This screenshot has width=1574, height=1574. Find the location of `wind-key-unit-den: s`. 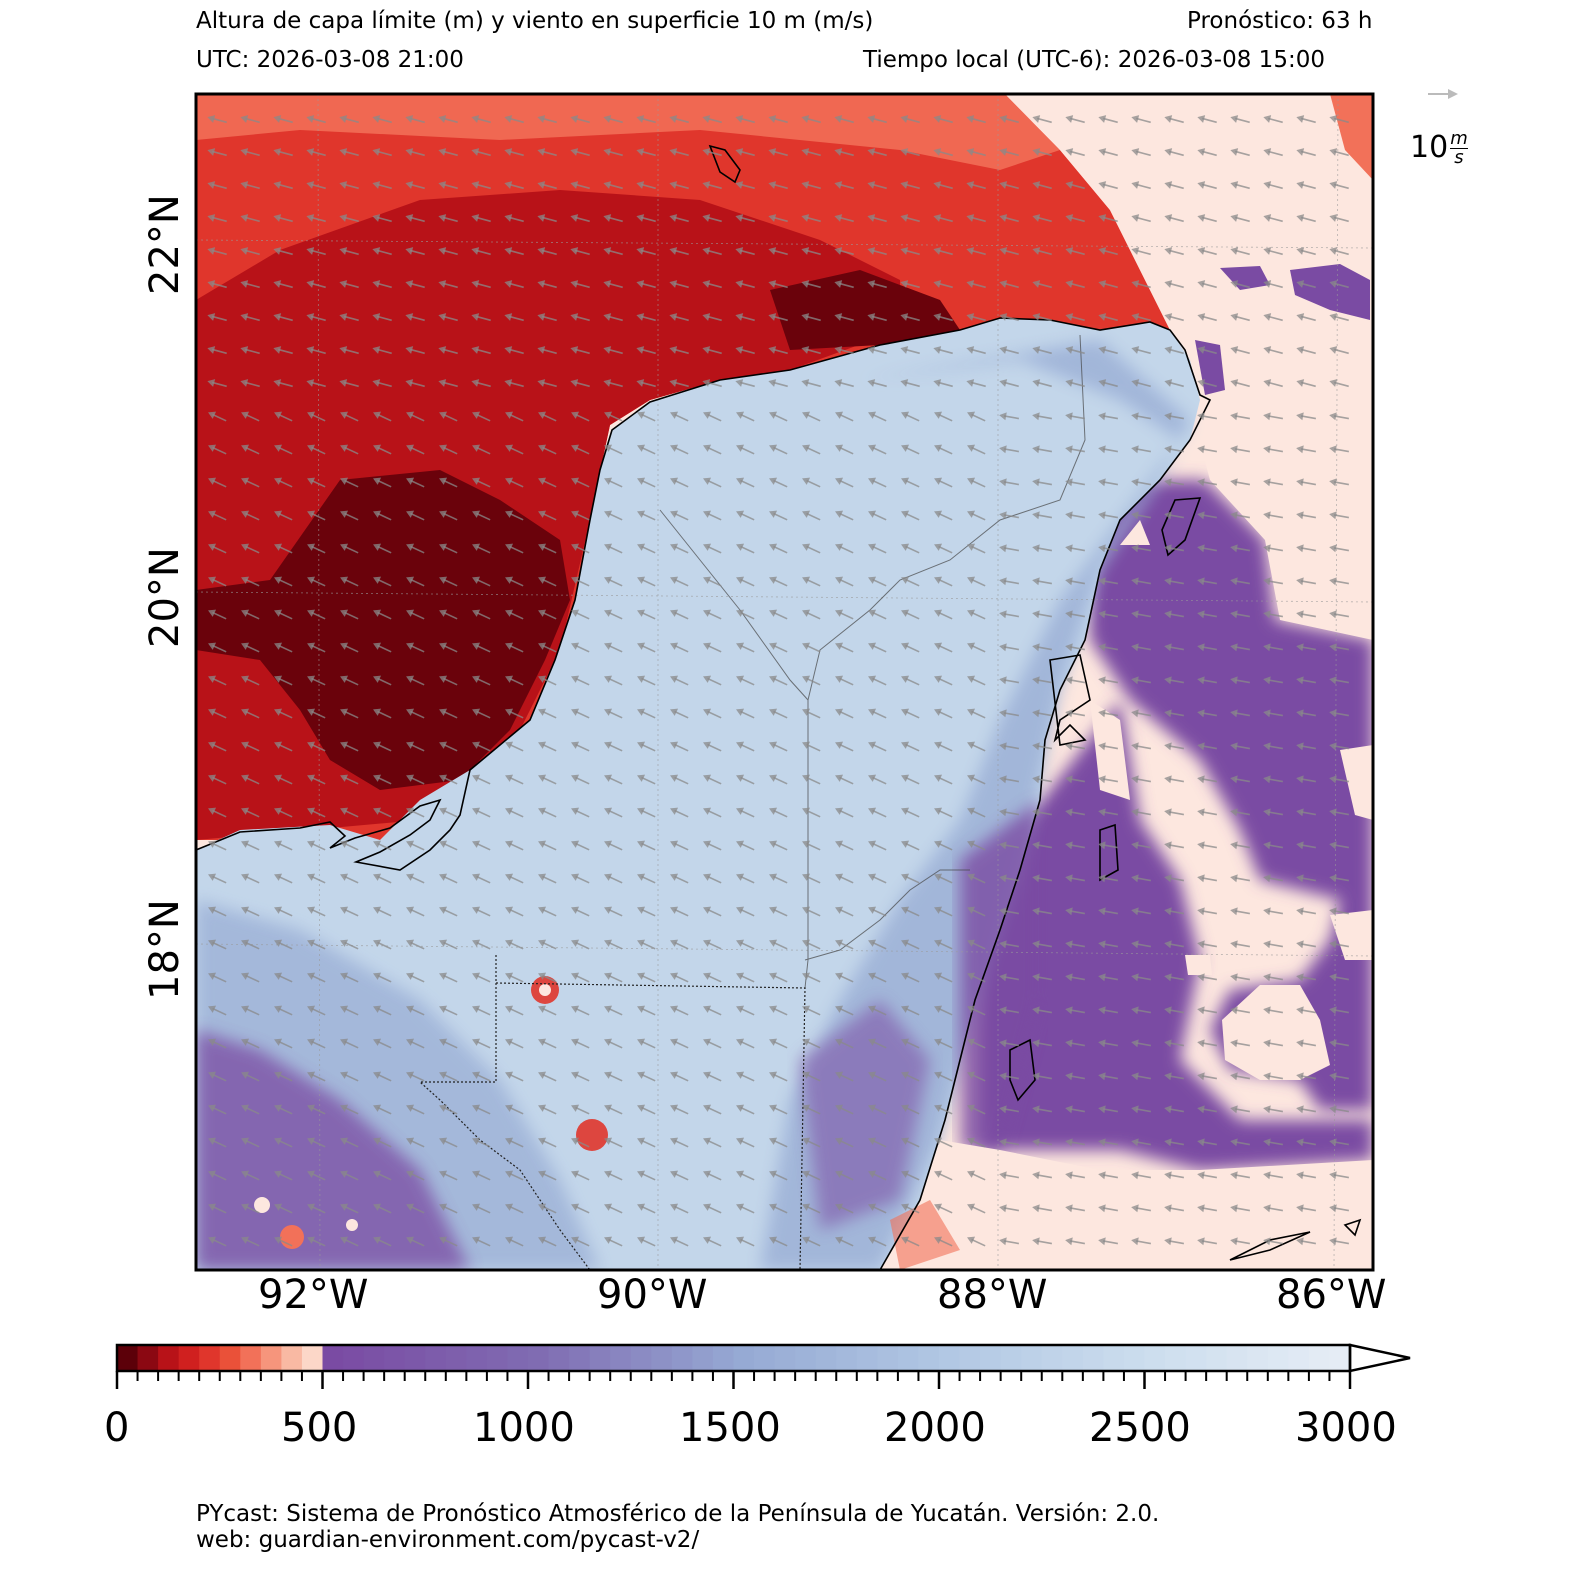

wind-key-unit-den: s is located at coordinates (1459, 157).